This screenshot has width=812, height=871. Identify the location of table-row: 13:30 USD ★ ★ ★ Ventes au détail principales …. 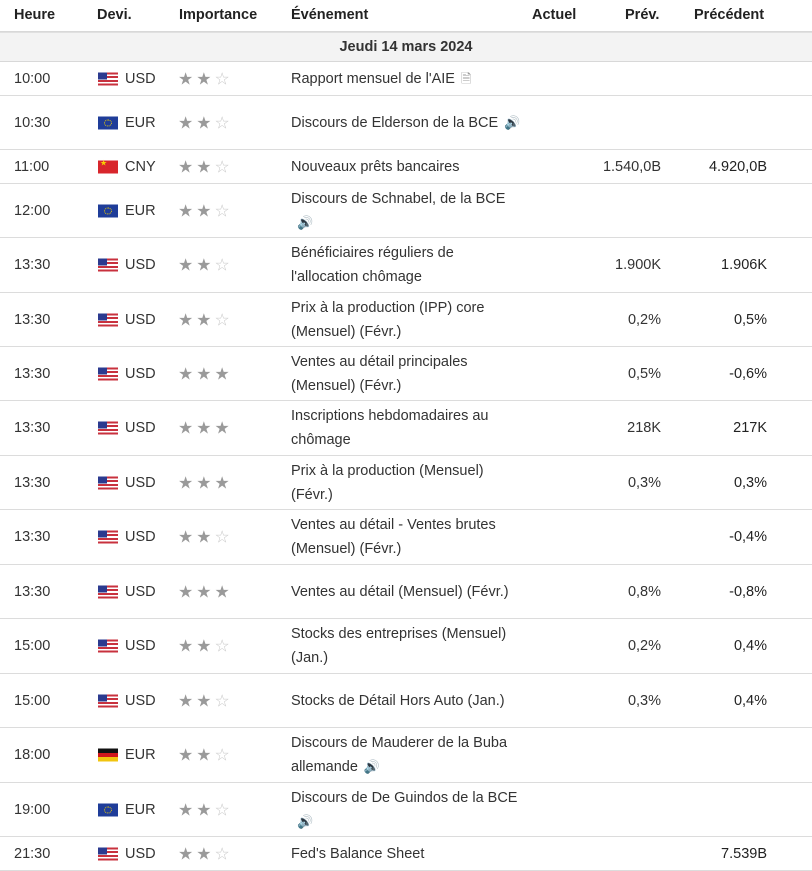
(406, 374).